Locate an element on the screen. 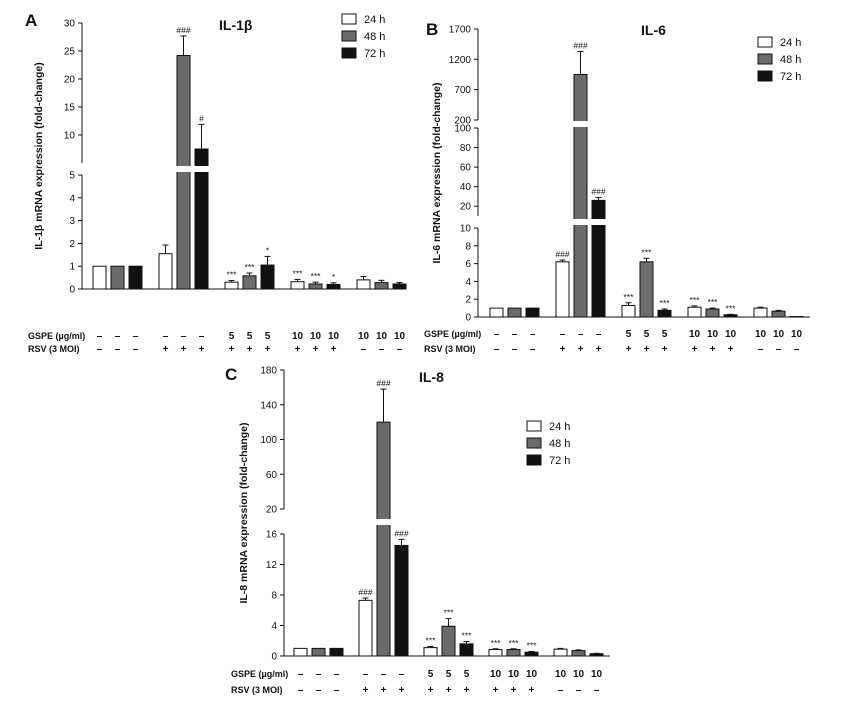 This screenshot has width=851, height=706. bar-24h-group3 is located at coordinates (628, 311).